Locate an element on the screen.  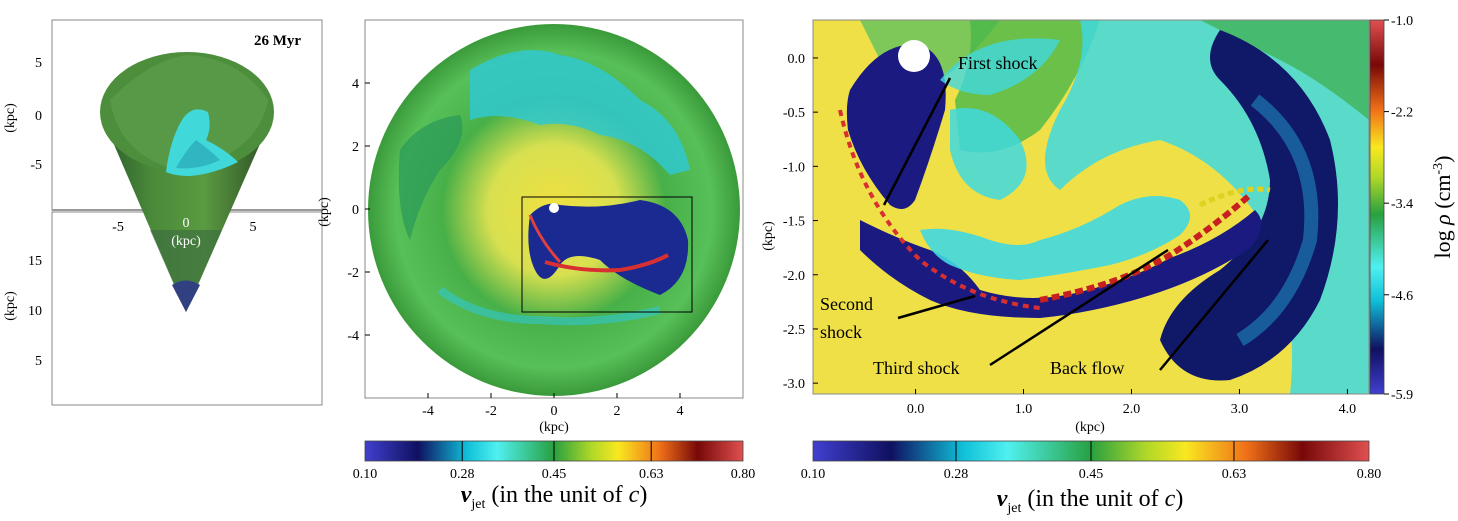
back-flow-pointer is located at coordinates (1214, 305).